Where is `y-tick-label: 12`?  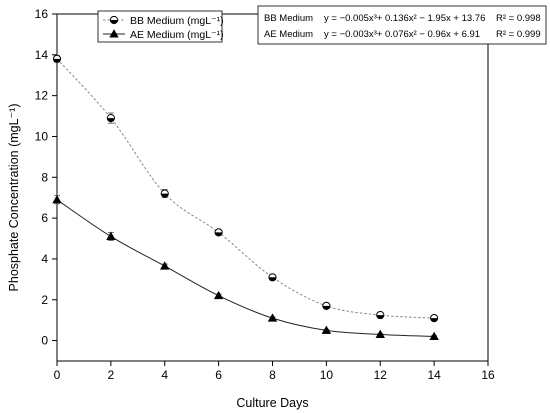
y-tick-label: 12 is located at coordinates (42, 96).